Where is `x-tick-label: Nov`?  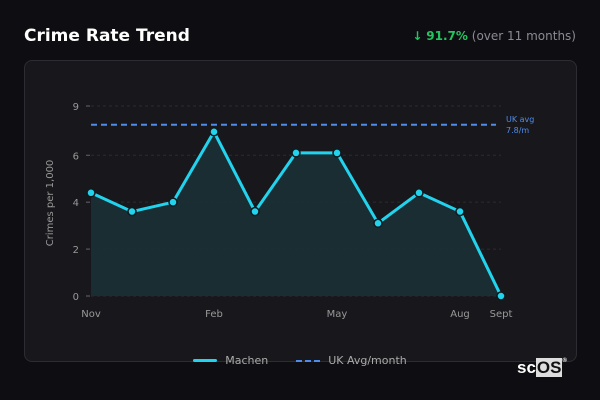 x-tick-label: Nov is located at coordinates (91, 314).